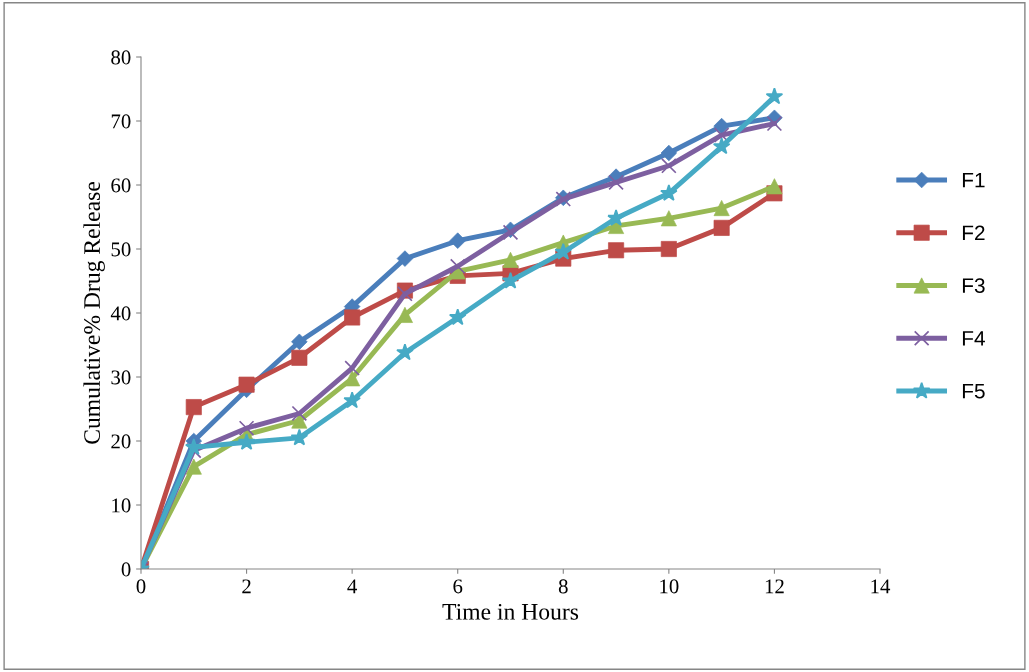 The width and height of the screenshot is (1029, 672). What do you see at coordinates (774, 586) in the screenshot?
I see `x-tick-label: 12` at bounding box center [774, 586].